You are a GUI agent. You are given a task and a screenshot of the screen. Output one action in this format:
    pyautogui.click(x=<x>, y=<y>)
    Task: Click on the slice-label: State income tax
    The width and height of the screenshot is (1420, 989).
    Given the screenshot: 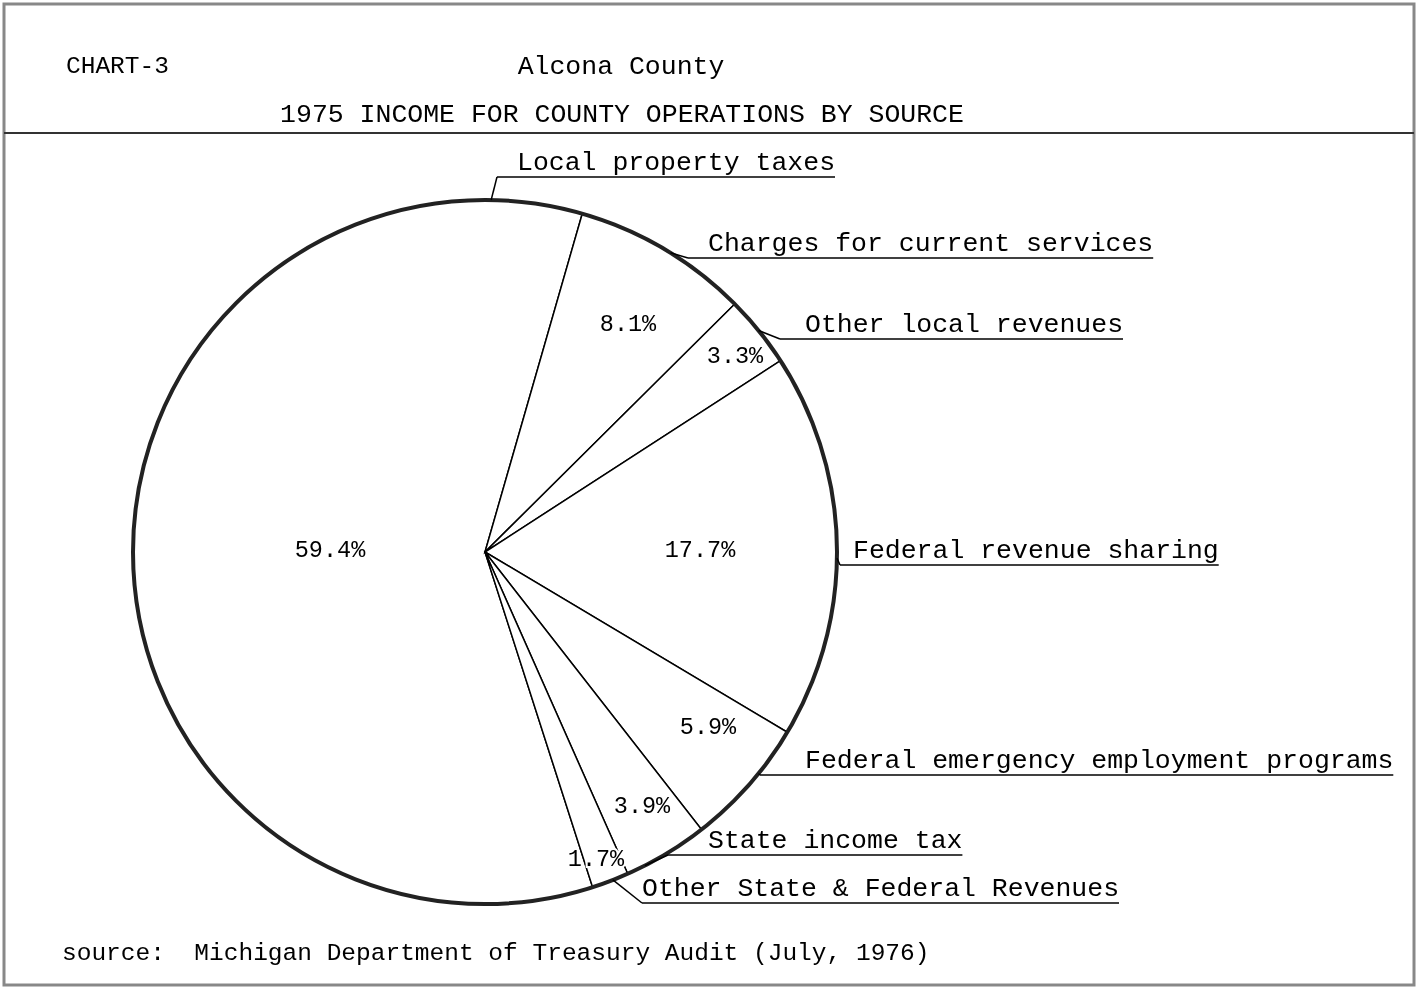 What is the action you would take?
    pyautogui.click(x=835, y=841)
    